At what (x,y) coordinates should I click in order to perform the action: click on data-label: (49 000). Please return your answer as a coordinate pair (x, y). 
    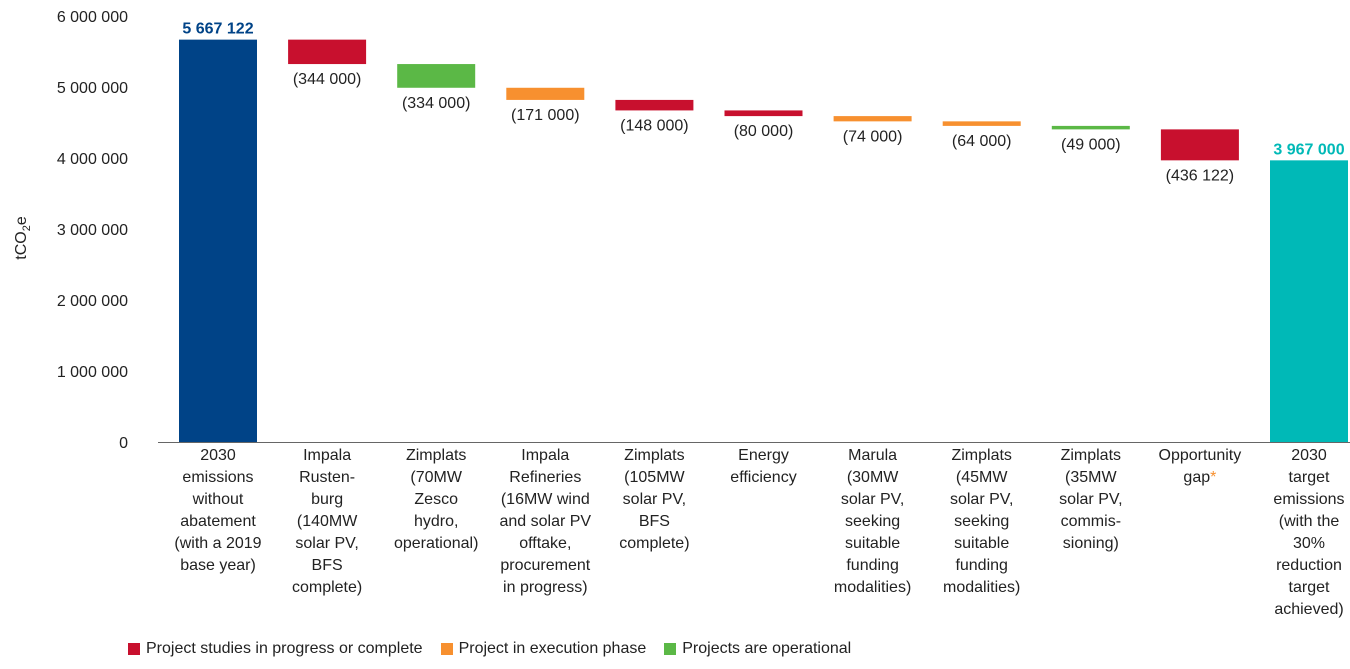
    Looking at the image, I should click on (1091, 144).